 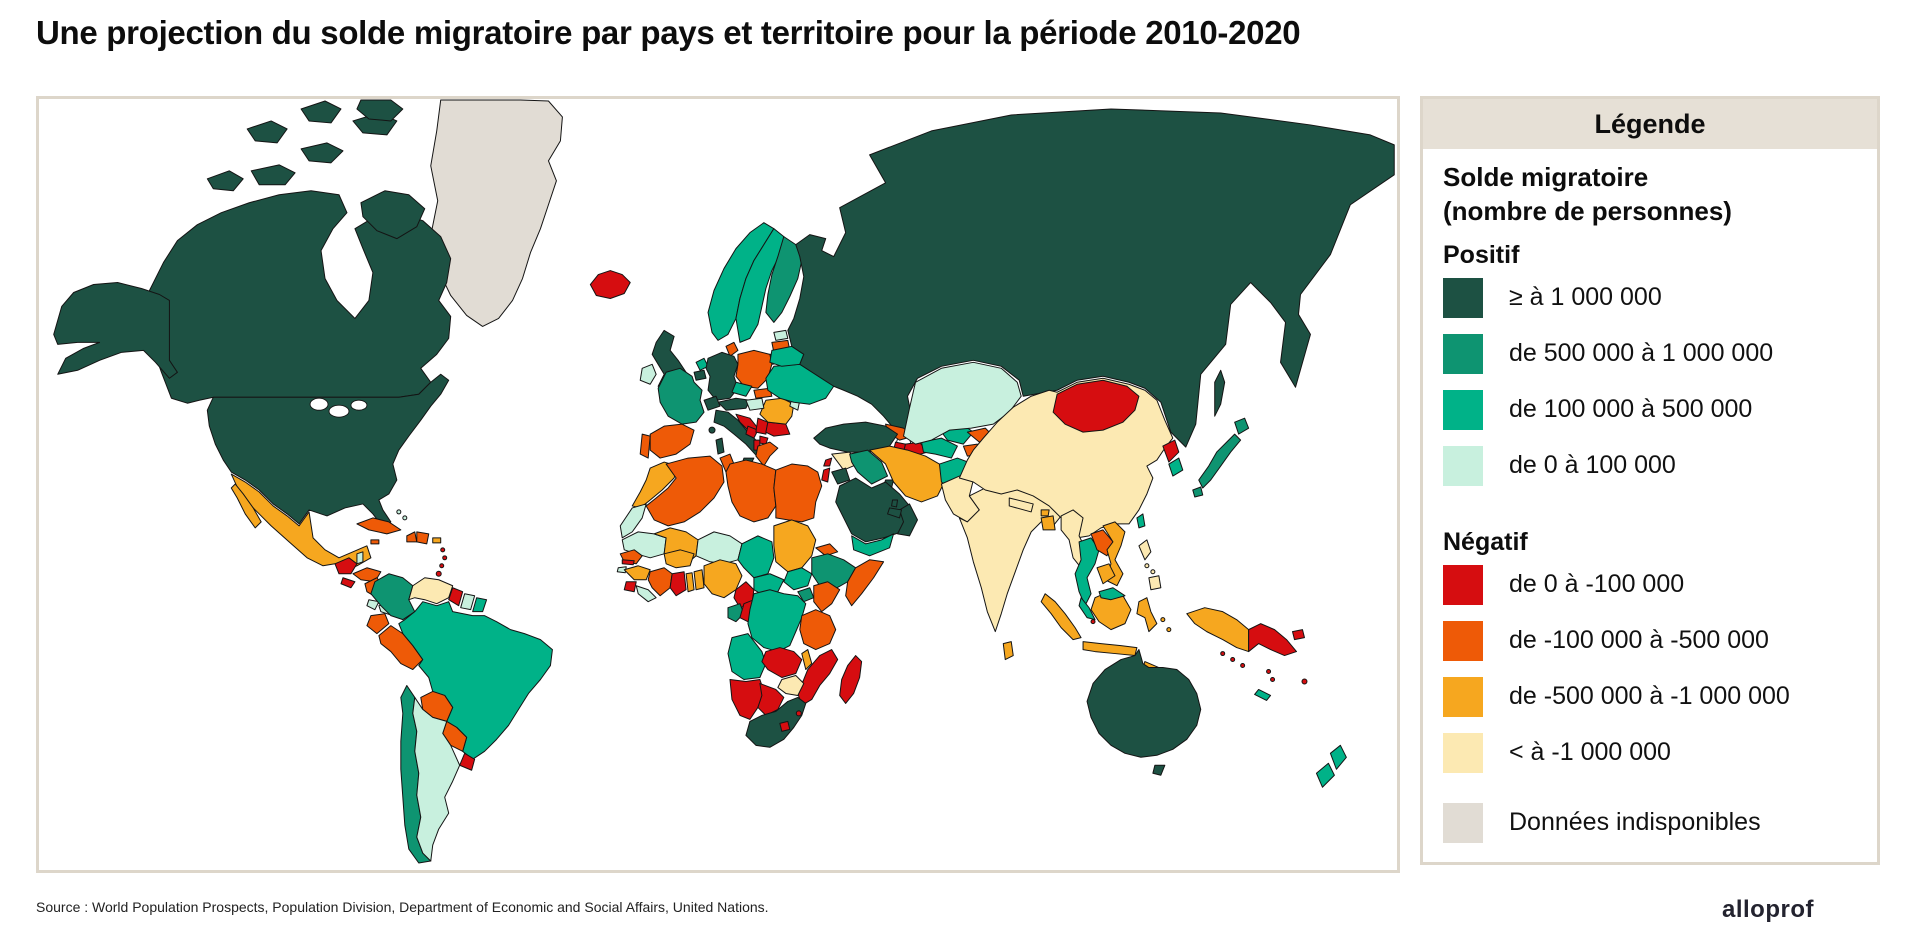 What do you see at coordinates (751, 491) in the screenshot?
I see `country-libya` at bounding box center [751, 491].